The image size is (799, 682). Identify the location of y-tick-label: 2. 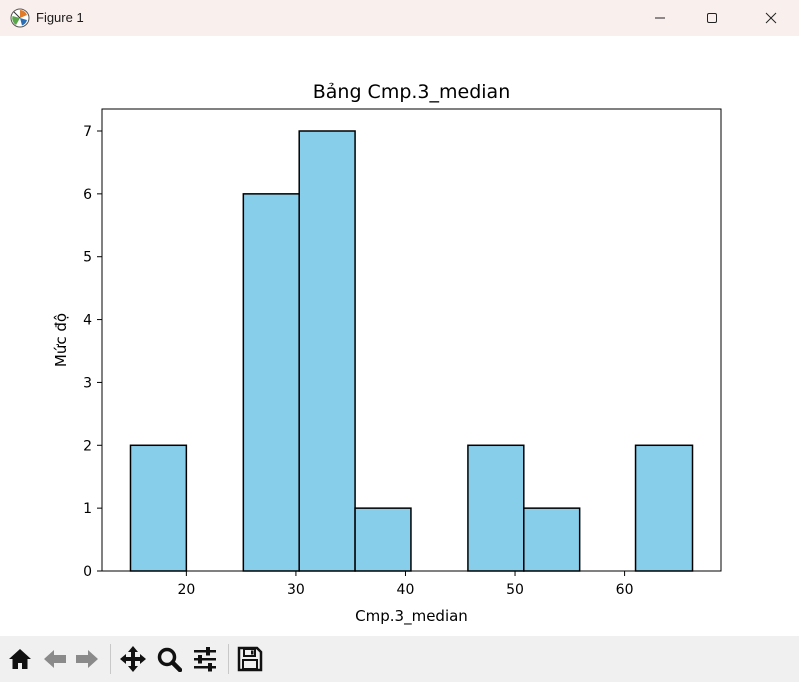
(87, 446).